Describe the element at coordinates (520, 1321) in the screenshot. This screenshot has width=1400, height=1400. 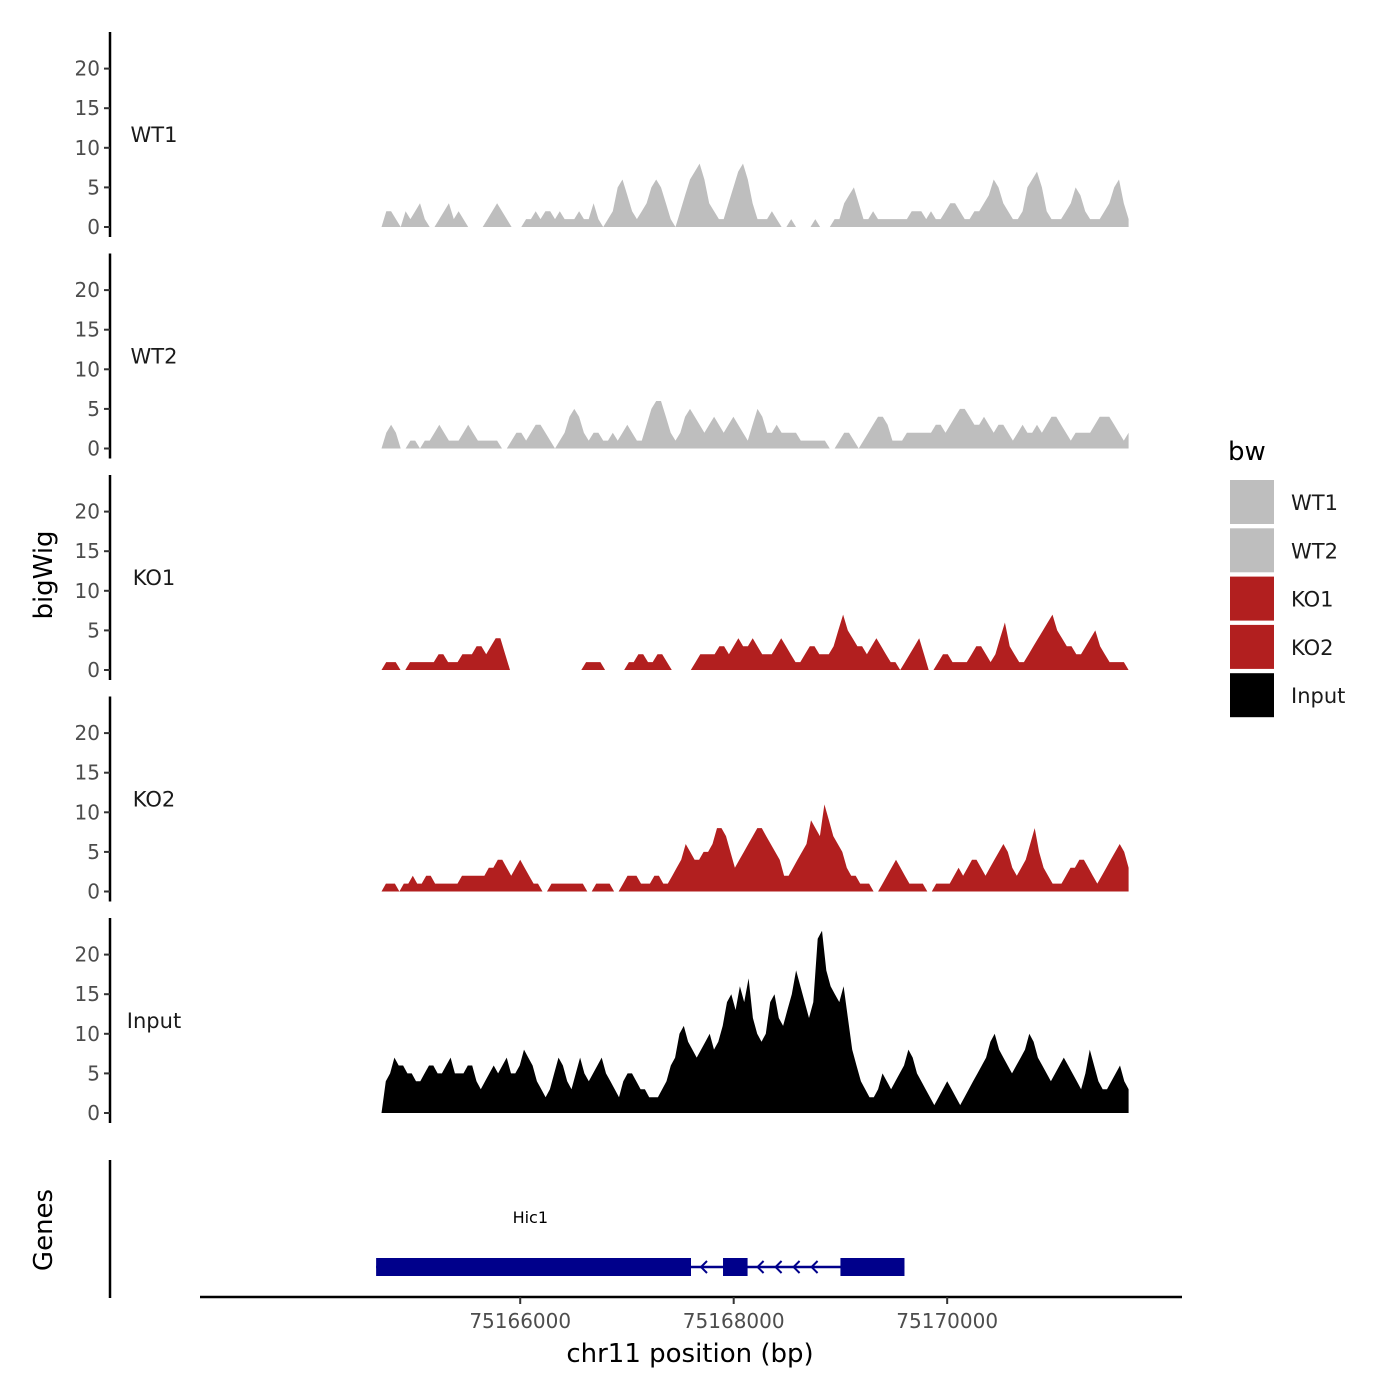
I see `x-tick-label: 75166000` at that location.